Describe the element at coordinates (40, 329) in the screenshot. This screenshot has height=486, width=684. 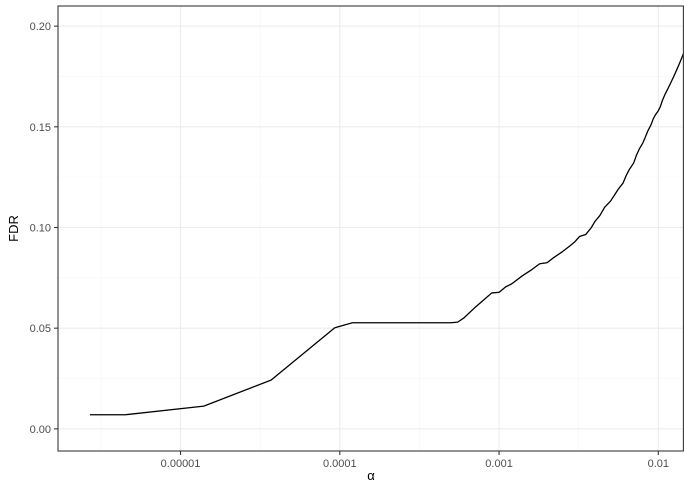
I see `y-tick-label: 0.05` at that location.